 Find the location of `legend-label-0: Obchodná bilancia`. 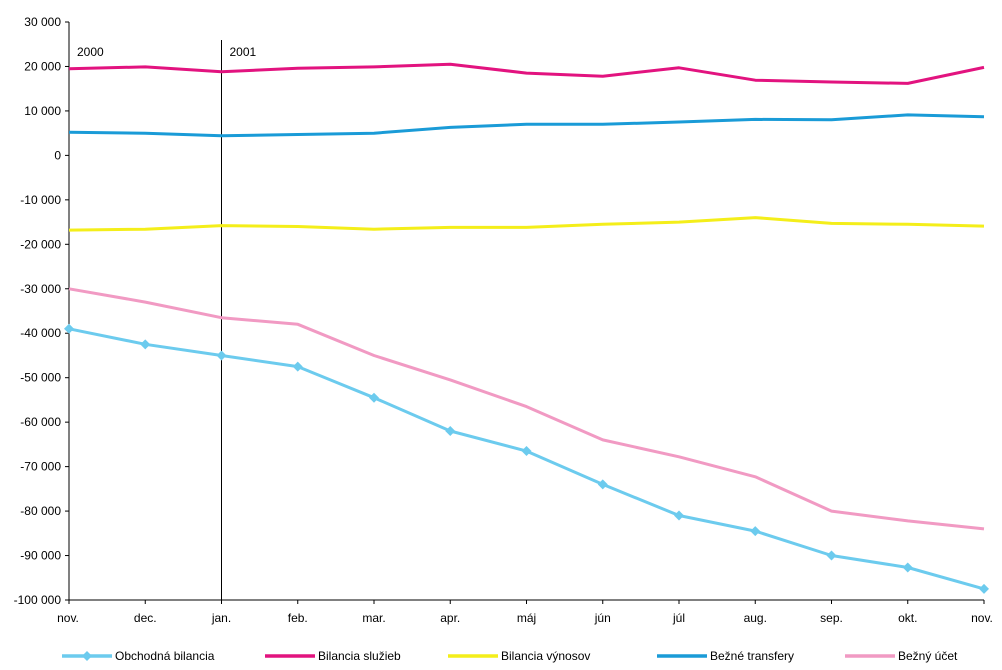

legend-label-0: Obchodná bilancia is located at coordinates (165, 656).